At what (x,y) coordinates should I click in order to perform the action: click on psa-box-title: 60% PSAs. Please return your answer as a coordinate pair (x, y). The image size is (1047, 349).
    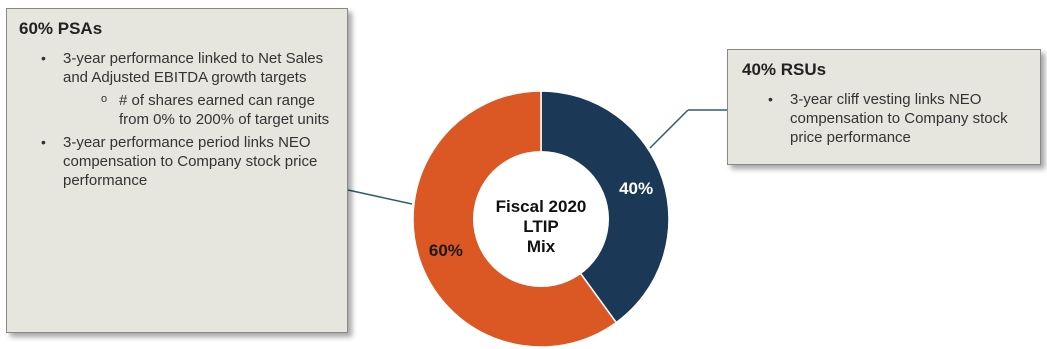
    Looking at the image, I should click on (61, 28).